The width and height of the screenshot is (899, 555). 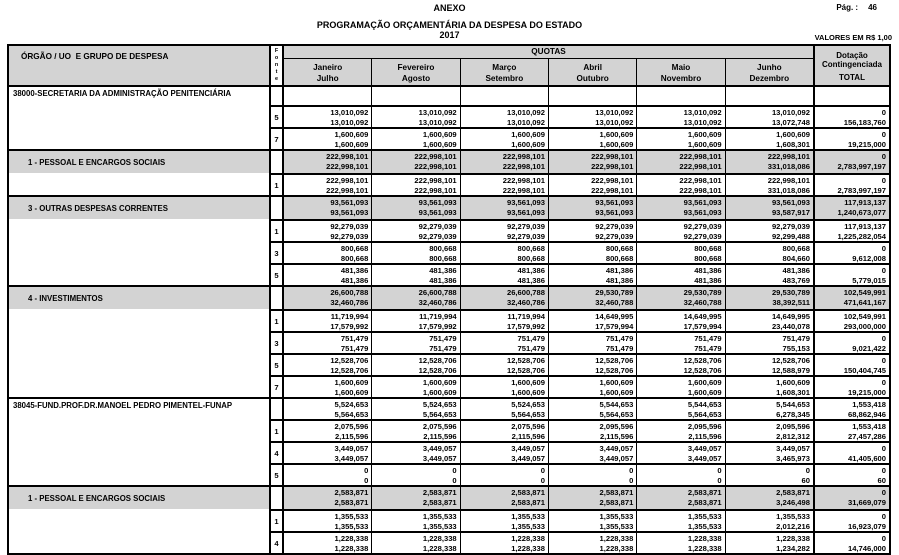 I want to click on value-cell: 1,228,338 1,228,338, so click(x=328, y=542).